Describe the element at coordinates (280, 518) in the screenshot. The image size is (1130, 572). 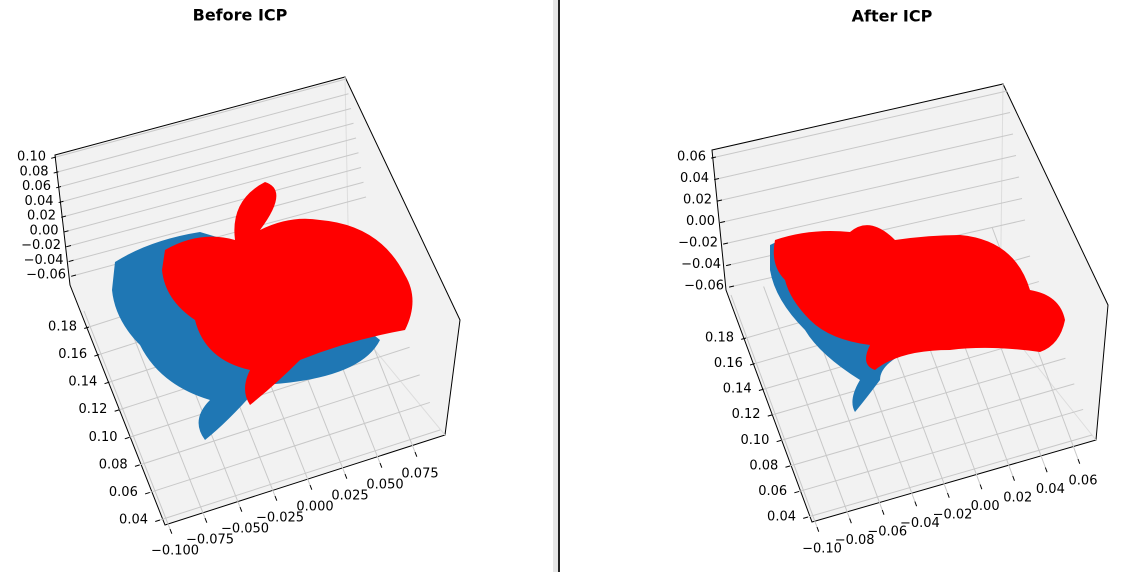
I see `x-tick-label: −0.025` at that location.